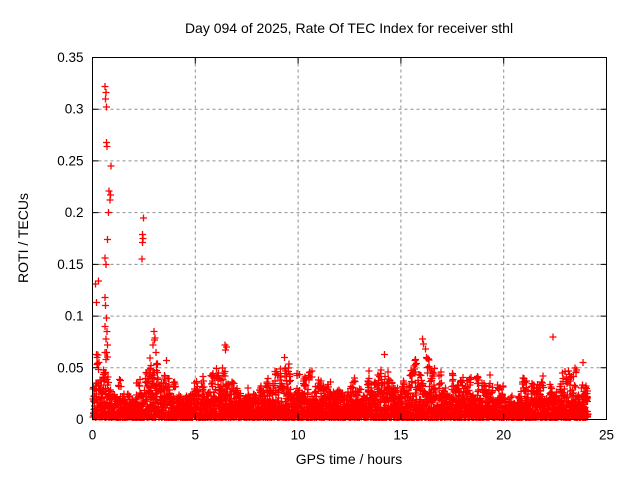 Image resolution: width=640 pixels, height=480 pixels. Describe the element at coordinates (349, 459) in the screenshot. I see `x-axis-label: GPS time / hours` at that location.